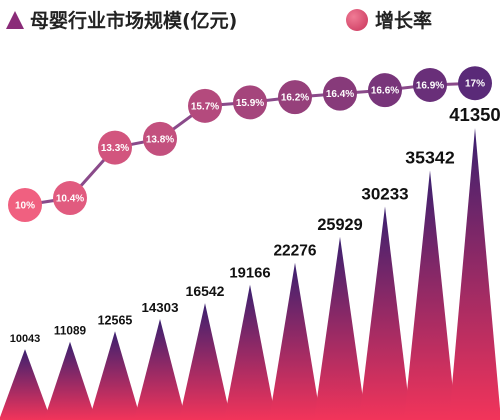 The height and width of the screenshot is (420, 500). What do you see at coordinates (205, 291) in the screenshot?
I see `bar-value-label-5: 16542` at bounding box center [205, 291].